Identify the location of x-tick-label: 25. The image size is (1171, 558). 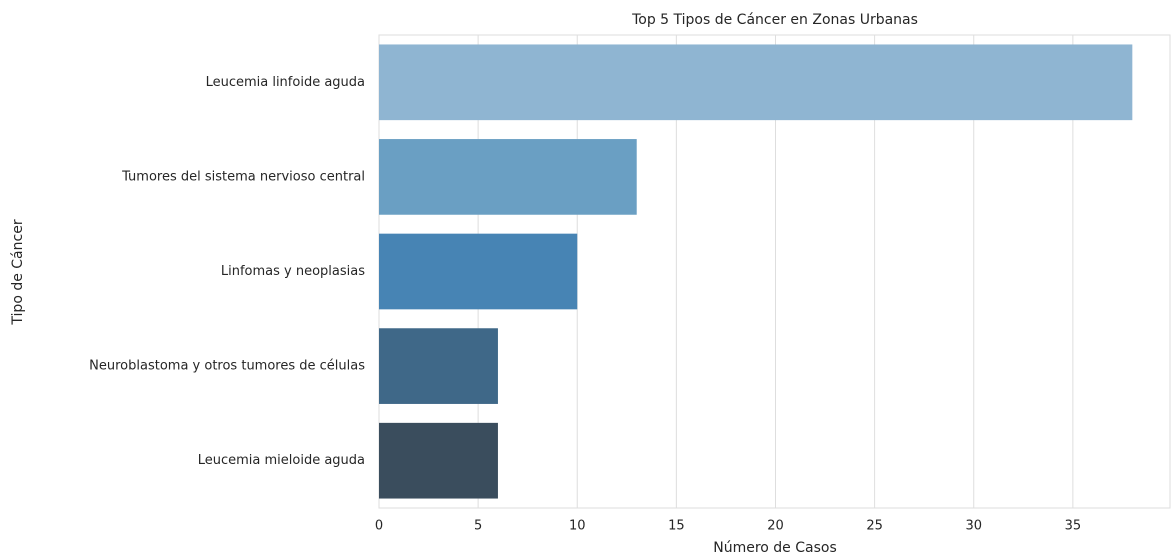
(874, 526).